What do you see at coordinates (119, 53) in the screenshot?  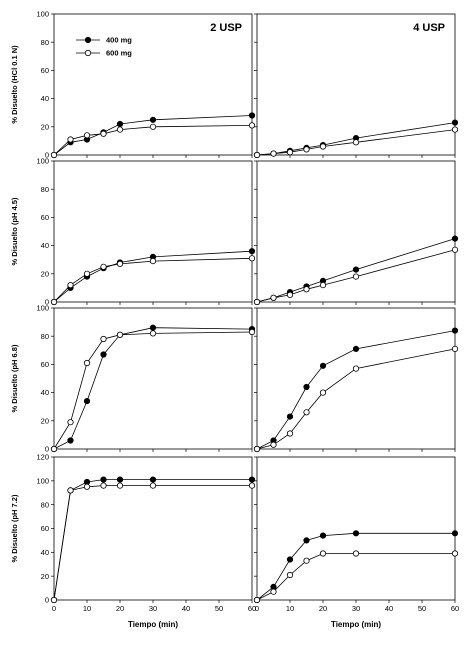 I see `legend-label: 600 mg` at bounding box center [119, 53].